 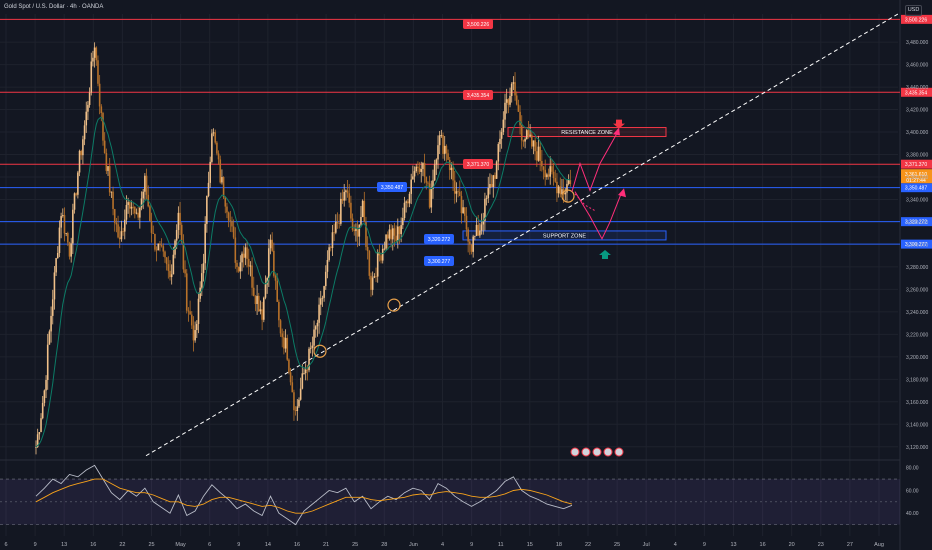 What do you see at coordinates (917, 223) in the screenshot?
I see `price-tick-label: 3,320.000` at bounding box center [917, 223].